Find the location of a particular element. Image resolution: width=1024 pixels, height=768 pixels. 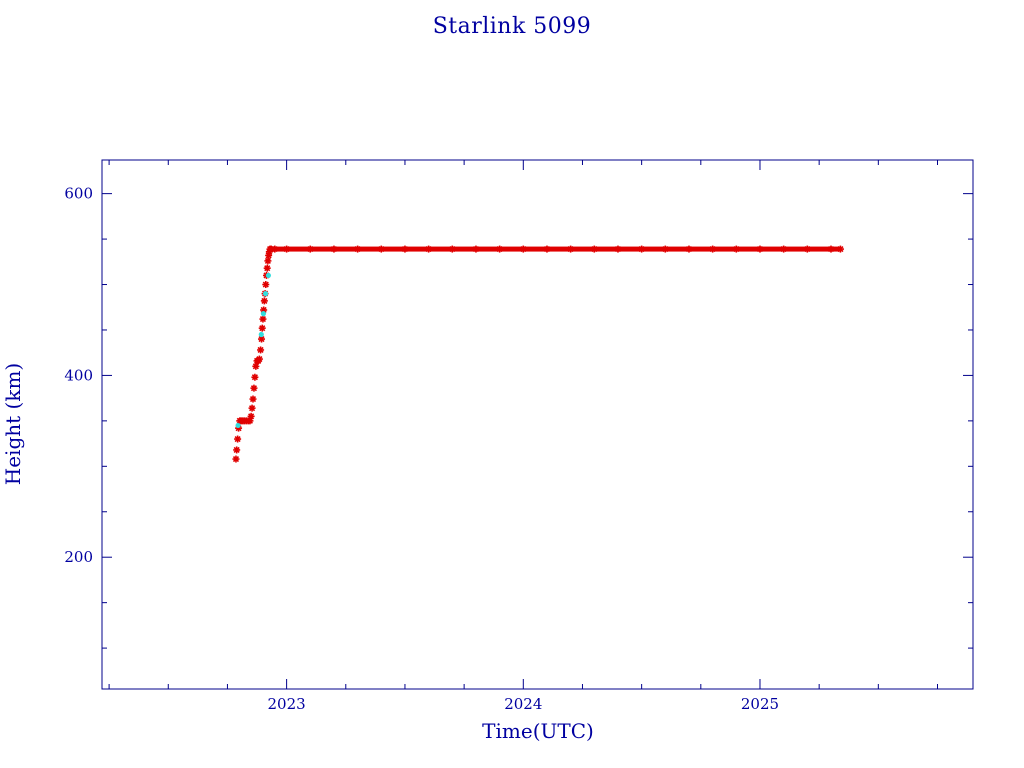

x-tick-label: 2024 is located at coordinates (523, 704).